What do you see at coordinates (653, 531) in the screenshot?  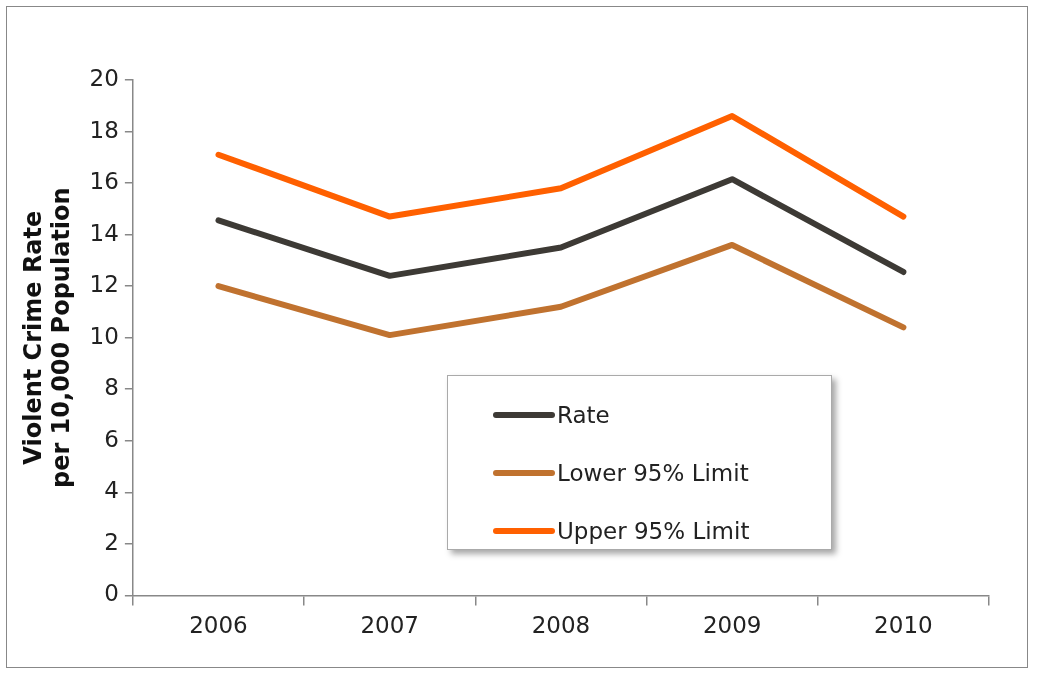 I see `legend-label: Upper 95% Limit` at bounding box center [653, 531].